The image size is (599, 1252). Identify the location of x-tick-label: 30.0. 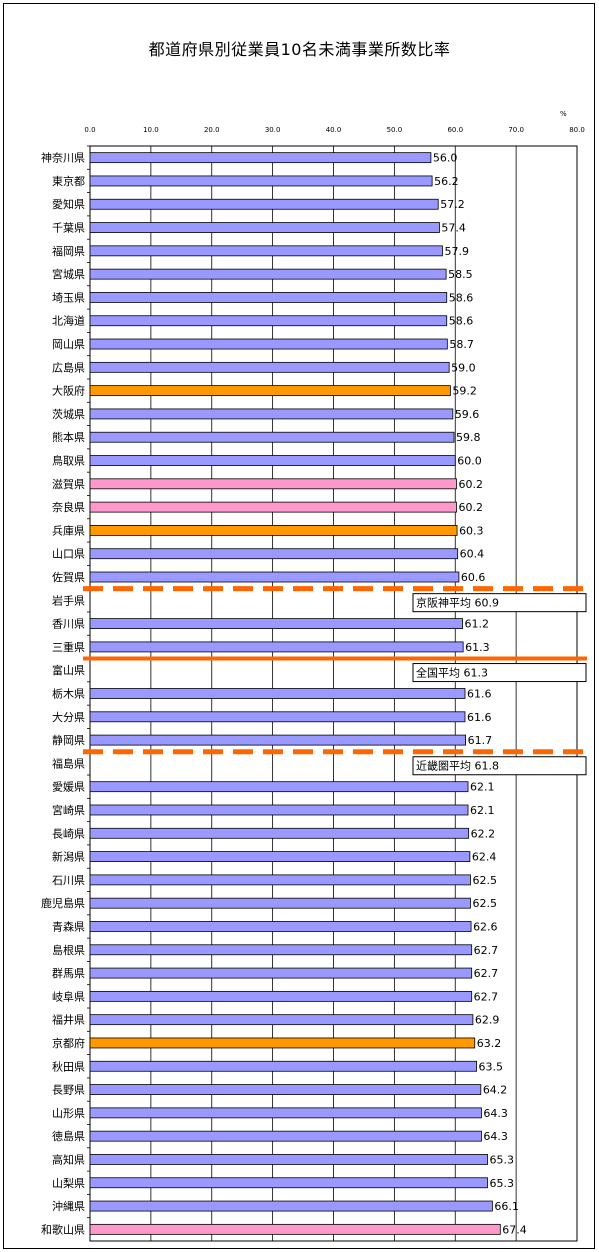
(273, 130).